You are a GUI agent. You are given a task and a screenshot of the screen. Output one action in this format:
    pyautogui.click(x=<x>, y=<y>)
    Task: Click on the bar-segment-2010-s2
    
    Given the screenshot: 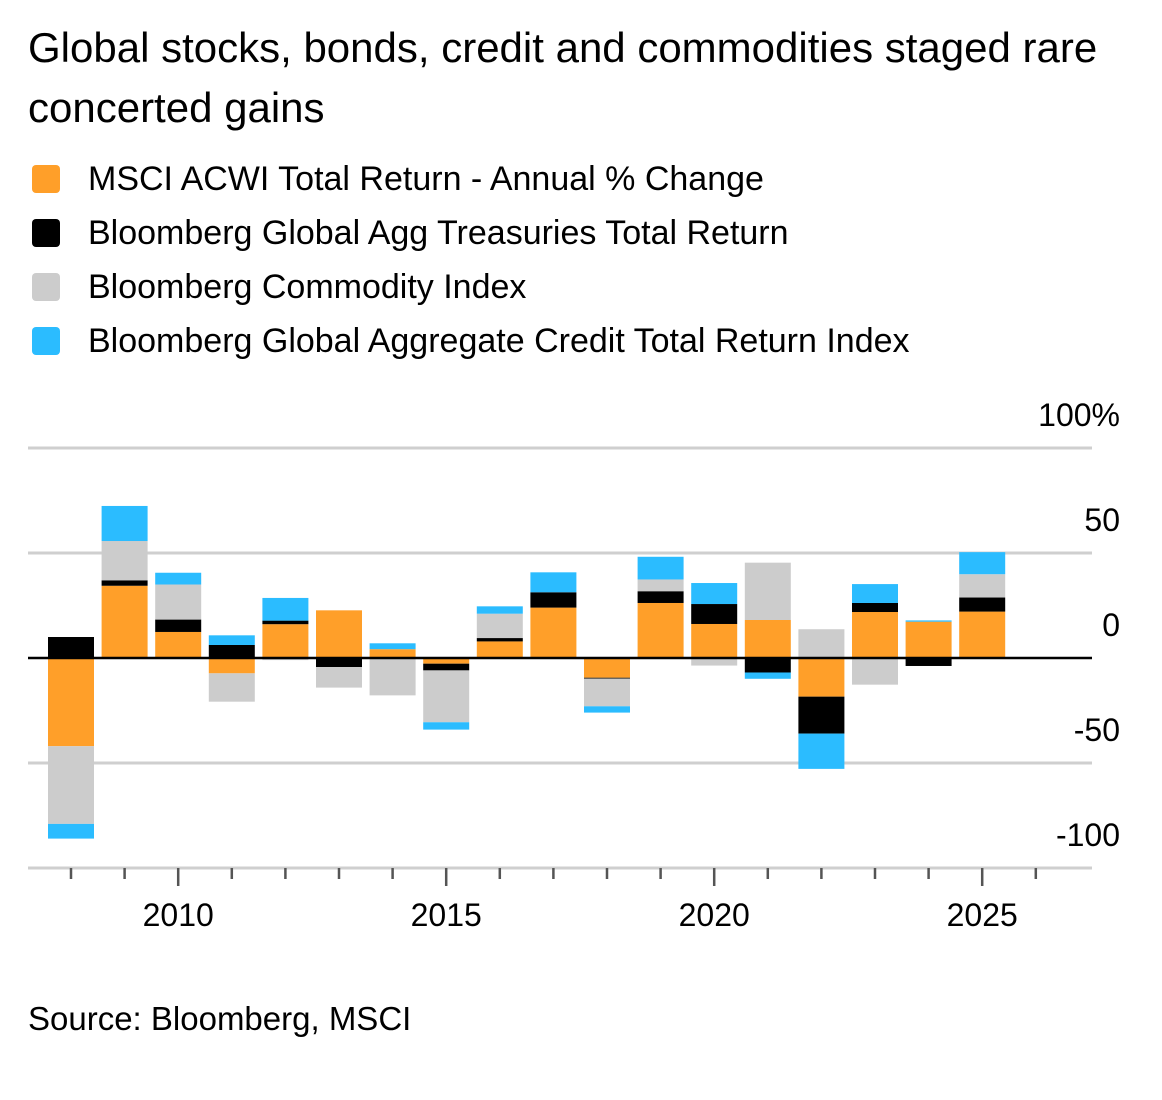 What is the action you would take?
    pyautogui.click(x=178, y=602)
    